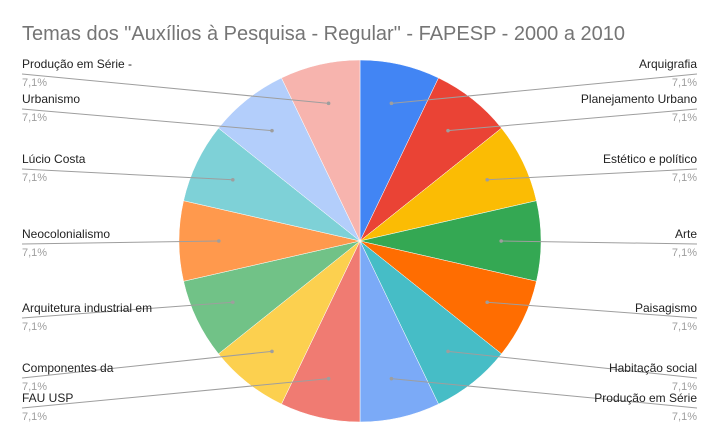 This screenshot has width=719, height=446. I want to click on slice-label: Paisagismo, so click(666, 308).